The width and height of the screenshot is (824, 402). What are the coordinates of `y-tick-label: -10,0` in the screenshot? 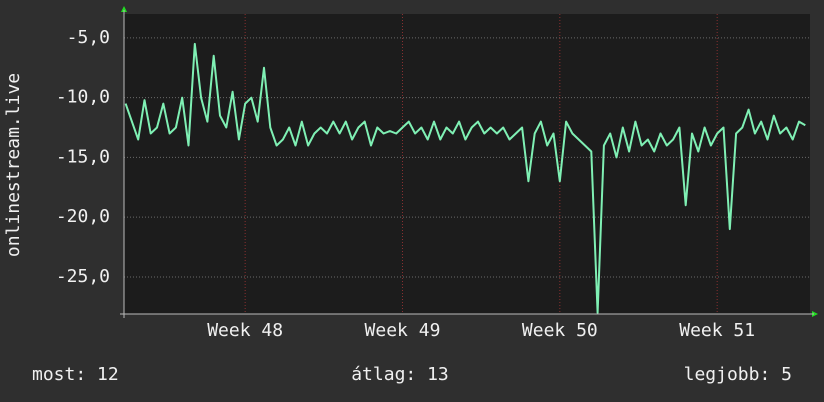 It's located at (83, 97).